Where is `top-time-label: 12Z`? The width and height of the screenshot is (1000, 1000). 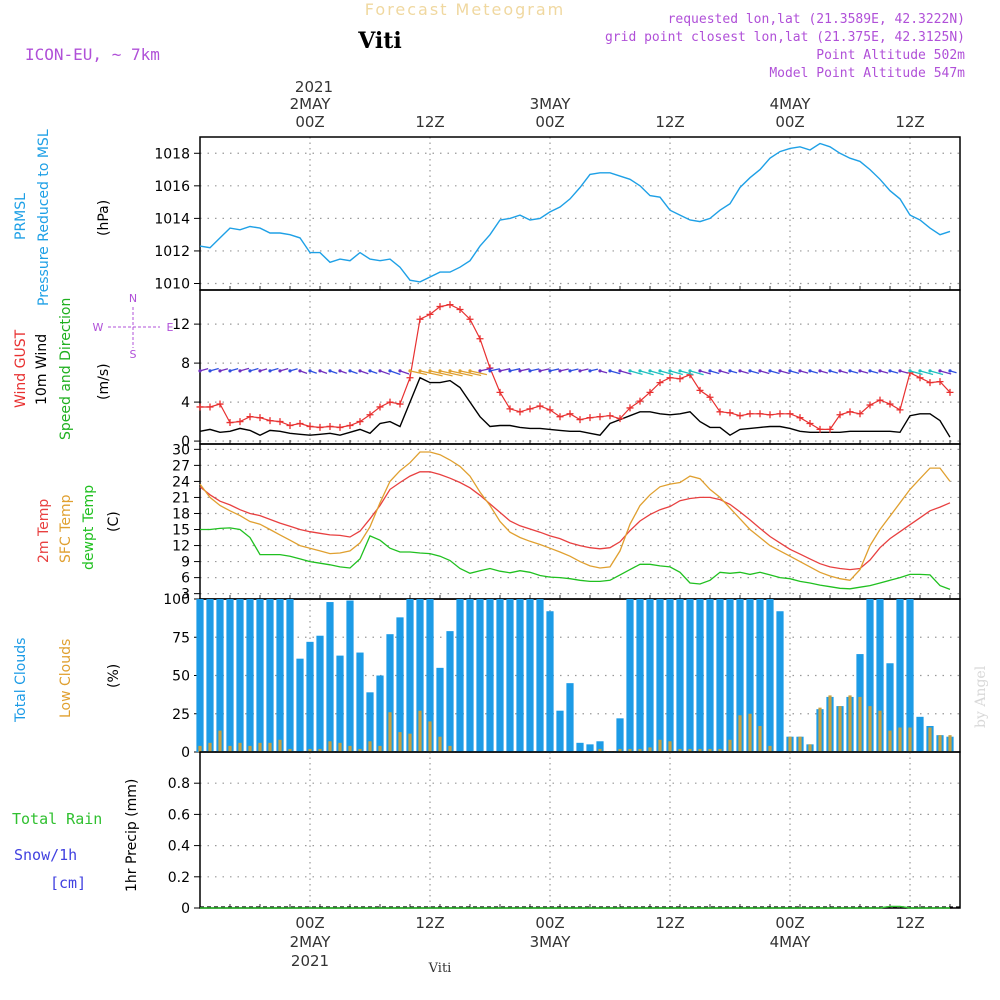
top-time-label: 12Z is located at coordinates (909, 122).